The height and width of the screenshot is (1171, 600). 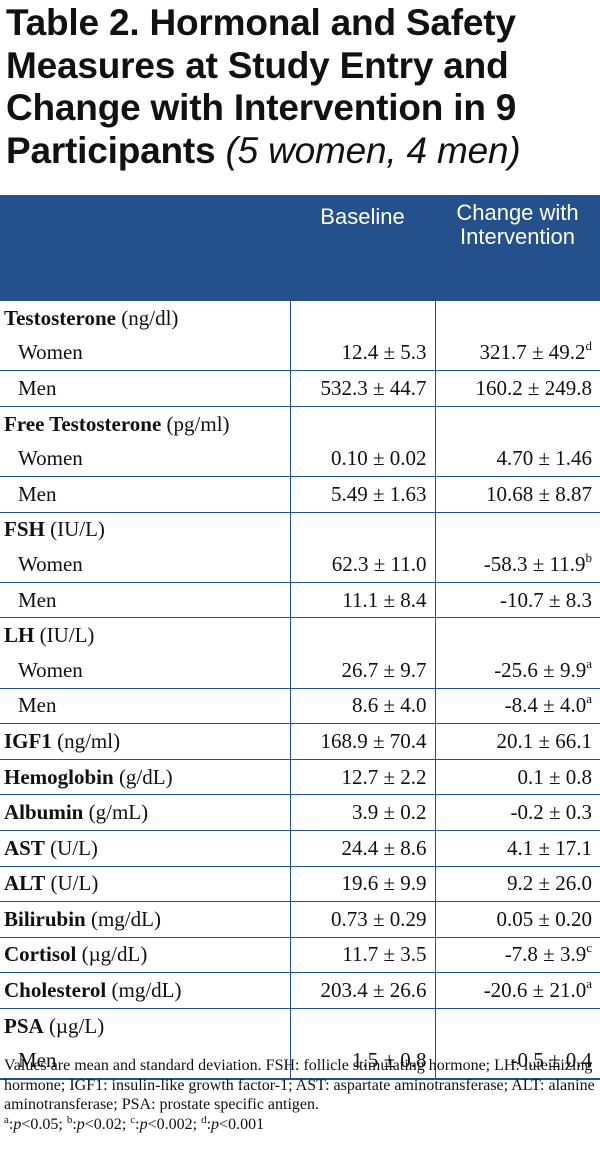 I want to click on cell-measure: FSH (IU/L), so click(x=145, y=529).